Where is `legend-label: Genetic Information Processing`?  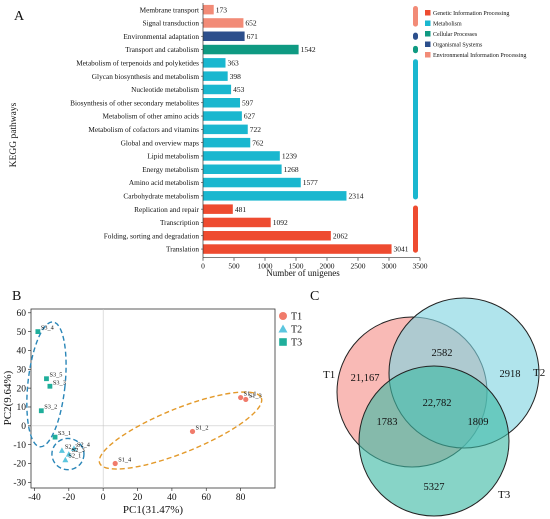 legend-label: Genetic Information Processing is located at coordinates (471, 13).